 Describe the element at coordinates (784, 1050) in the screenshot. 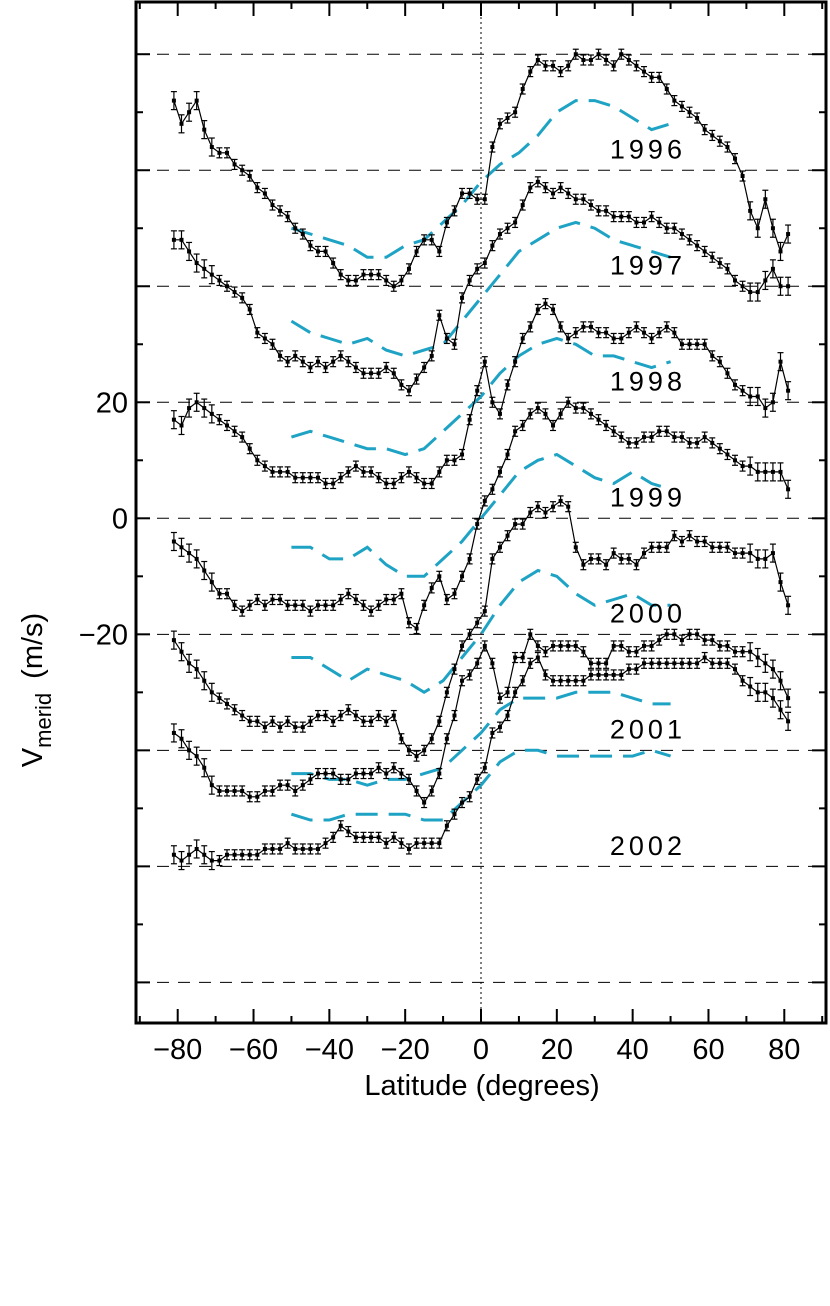

I see `x-tick-label: 80` at that location.